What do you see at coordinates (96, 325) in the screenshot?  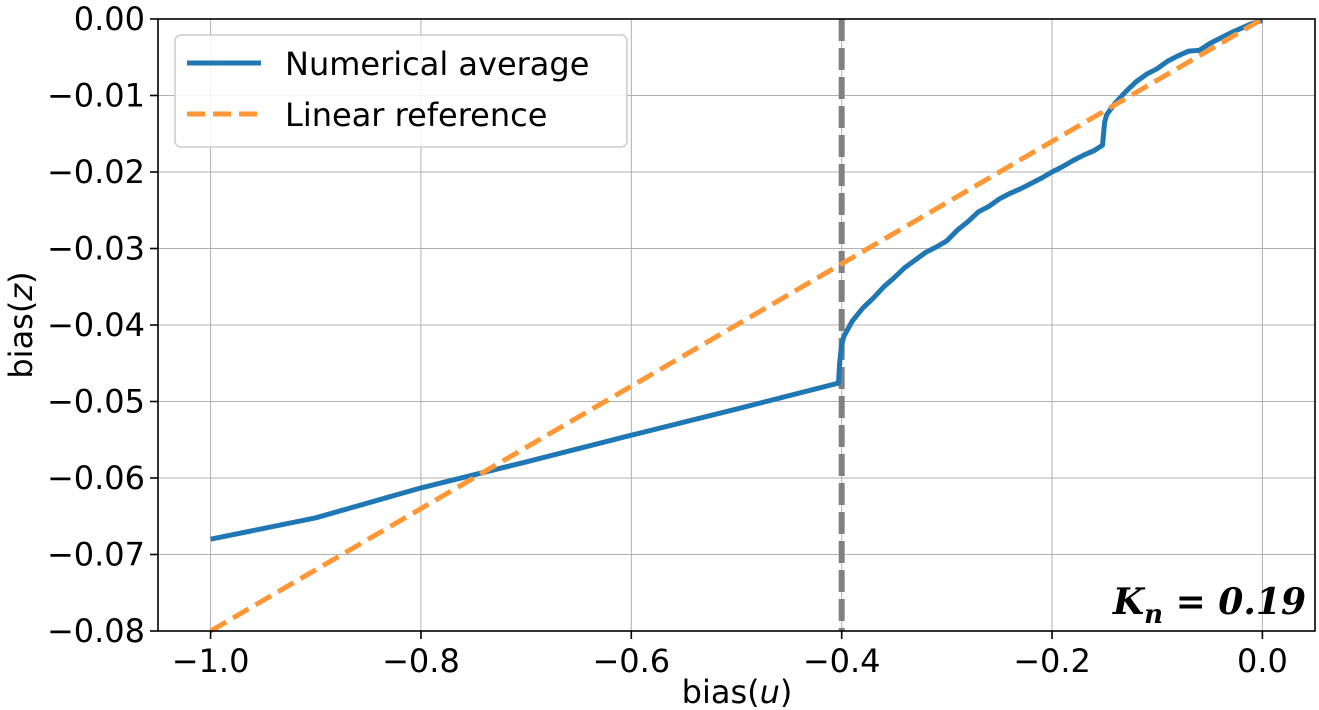 I see `y-tick-label: −0.04` at bounding box center [96, 325].